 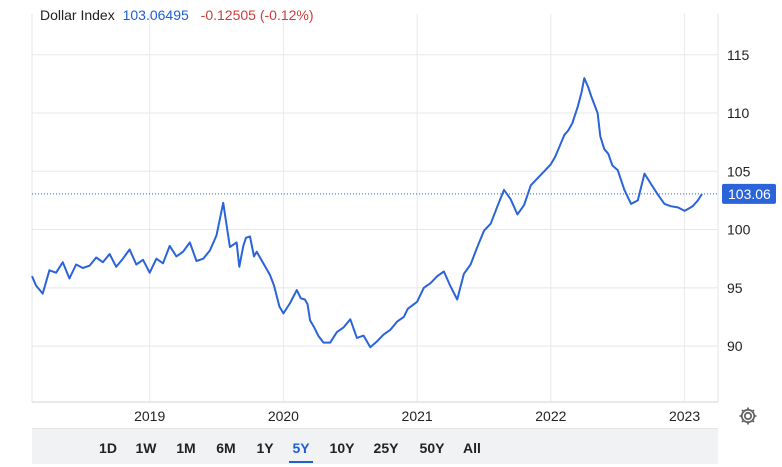 What do you see at coordinates (432, 448) in the screenshot?
I see `range-50y-button: 50Y` at bounding box center [432, 448].